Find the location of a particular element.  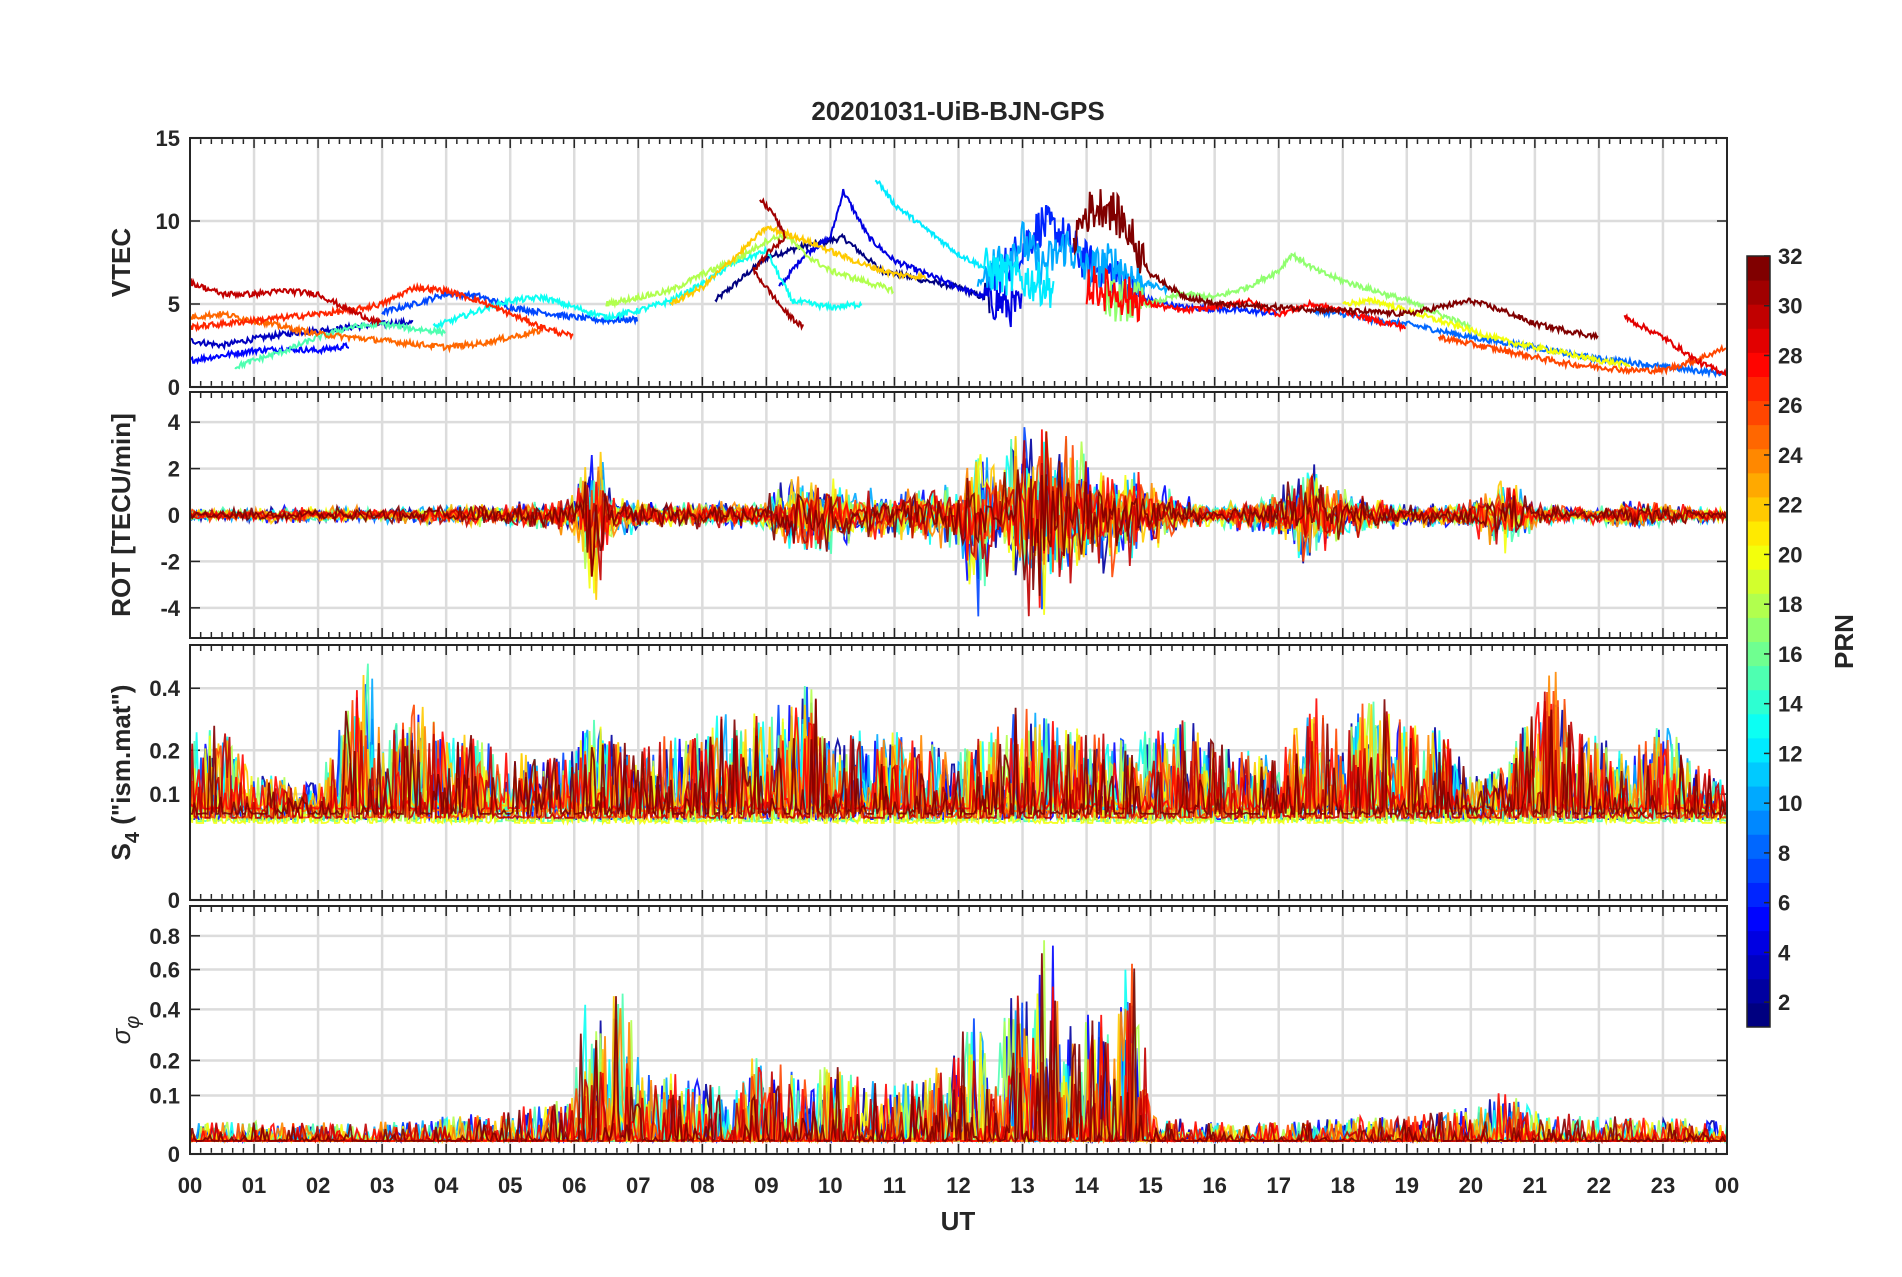

x-tick-label: 07 is located at coordinates (638, 1185).